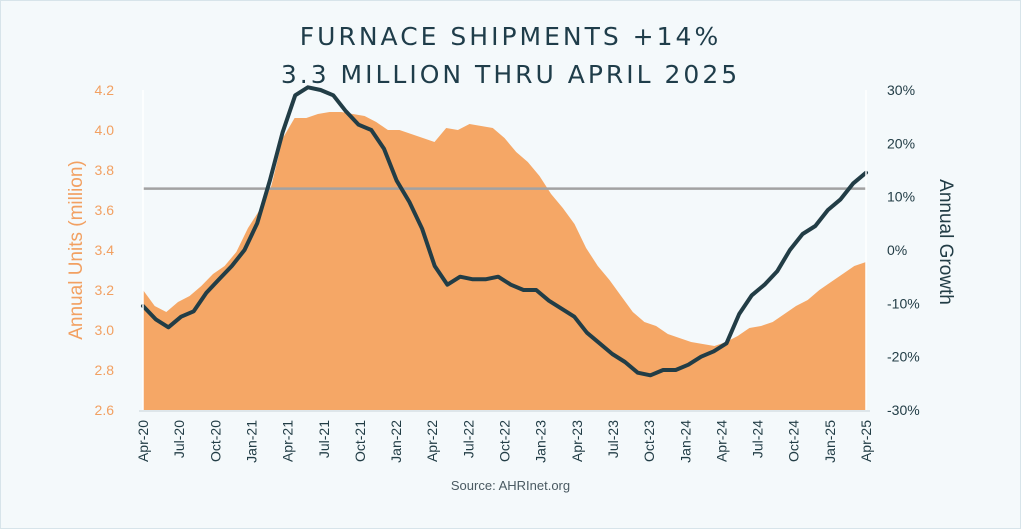  Describe the element at coordinates (505, 441) in the screenshot. I see `x-tick-label: Oct-22` at that location.